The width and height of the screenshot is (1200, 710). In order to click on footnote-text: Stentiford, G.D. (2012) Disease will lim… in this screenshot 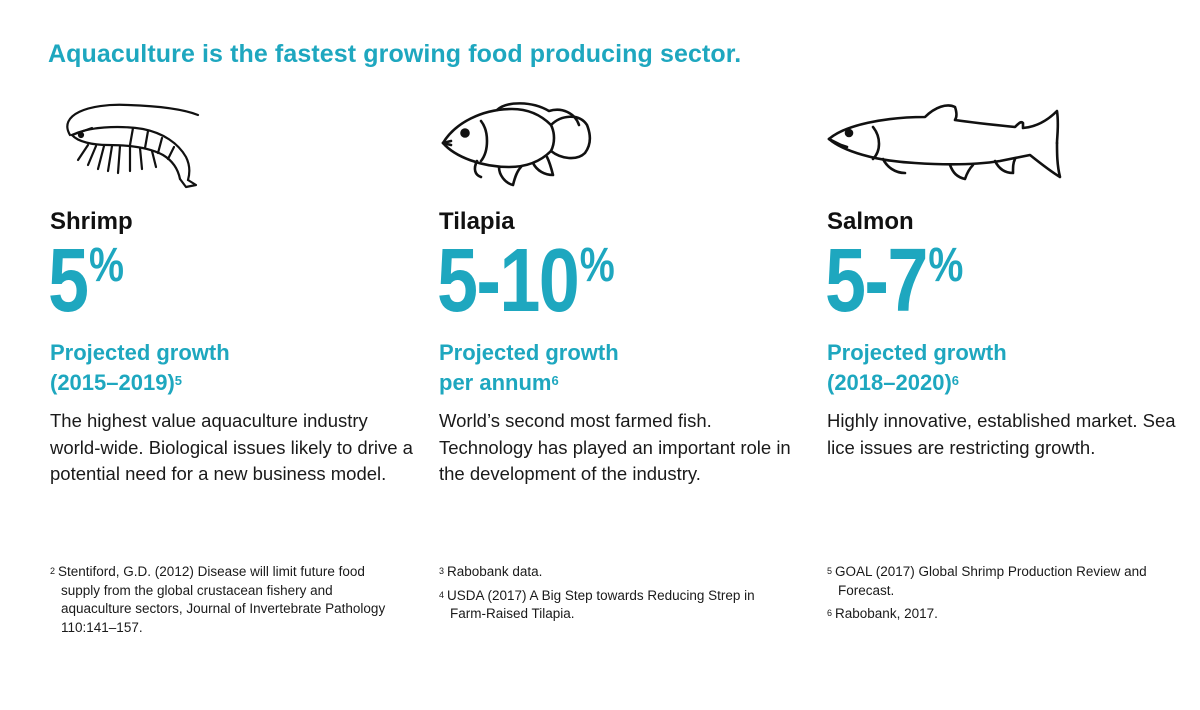, I will do `click(222, 599)`.